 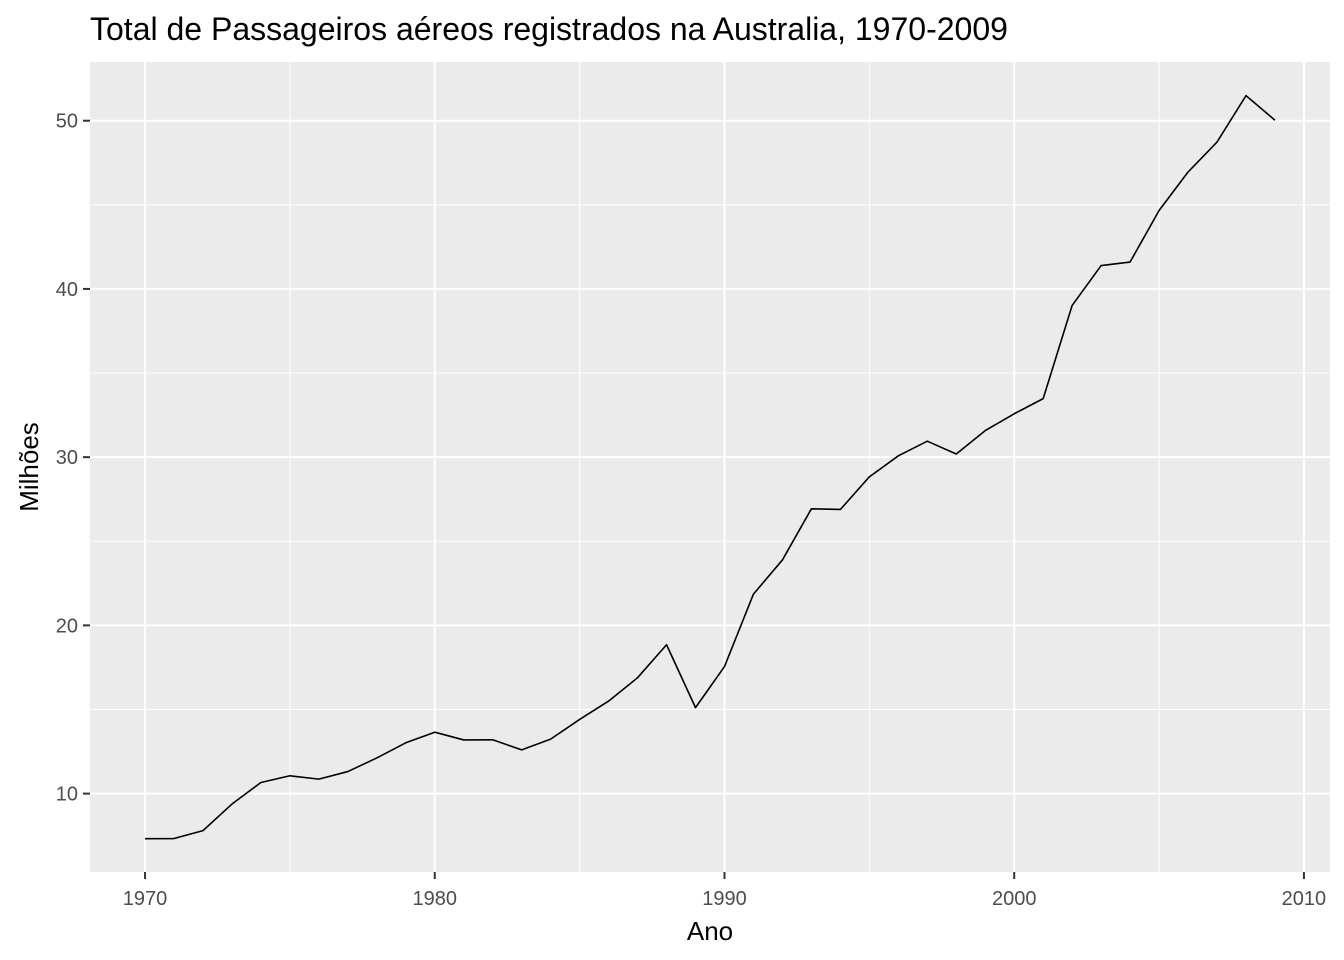 What do you see at coordinates (1304, 899) in the screenshot?
I see `x-tick-label: 2010` at bounding box center [1304, 899].